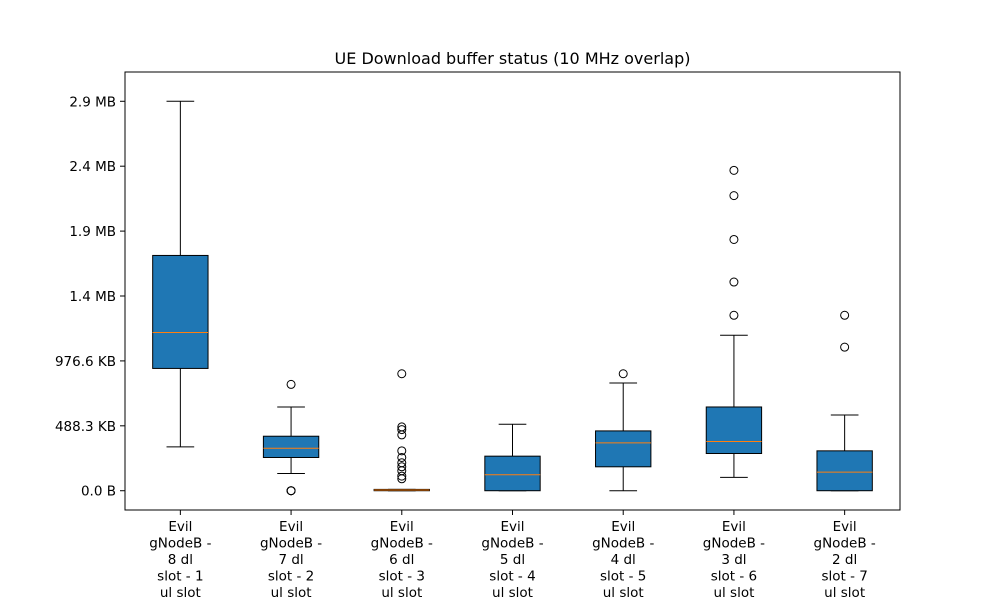 The image size is (1000, 600). Describe the element at coordinates (402, 577) in the screenshot. I see `x-tick-label-line: slot - 3` at that location.